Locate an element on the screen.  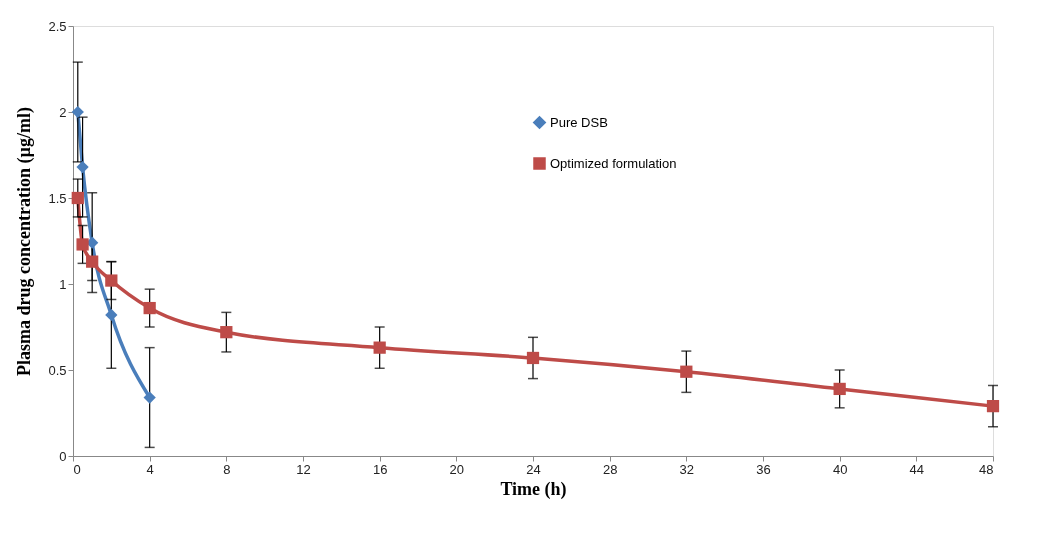
legend-label: Pure DSB is located at coordinates (579, 122).